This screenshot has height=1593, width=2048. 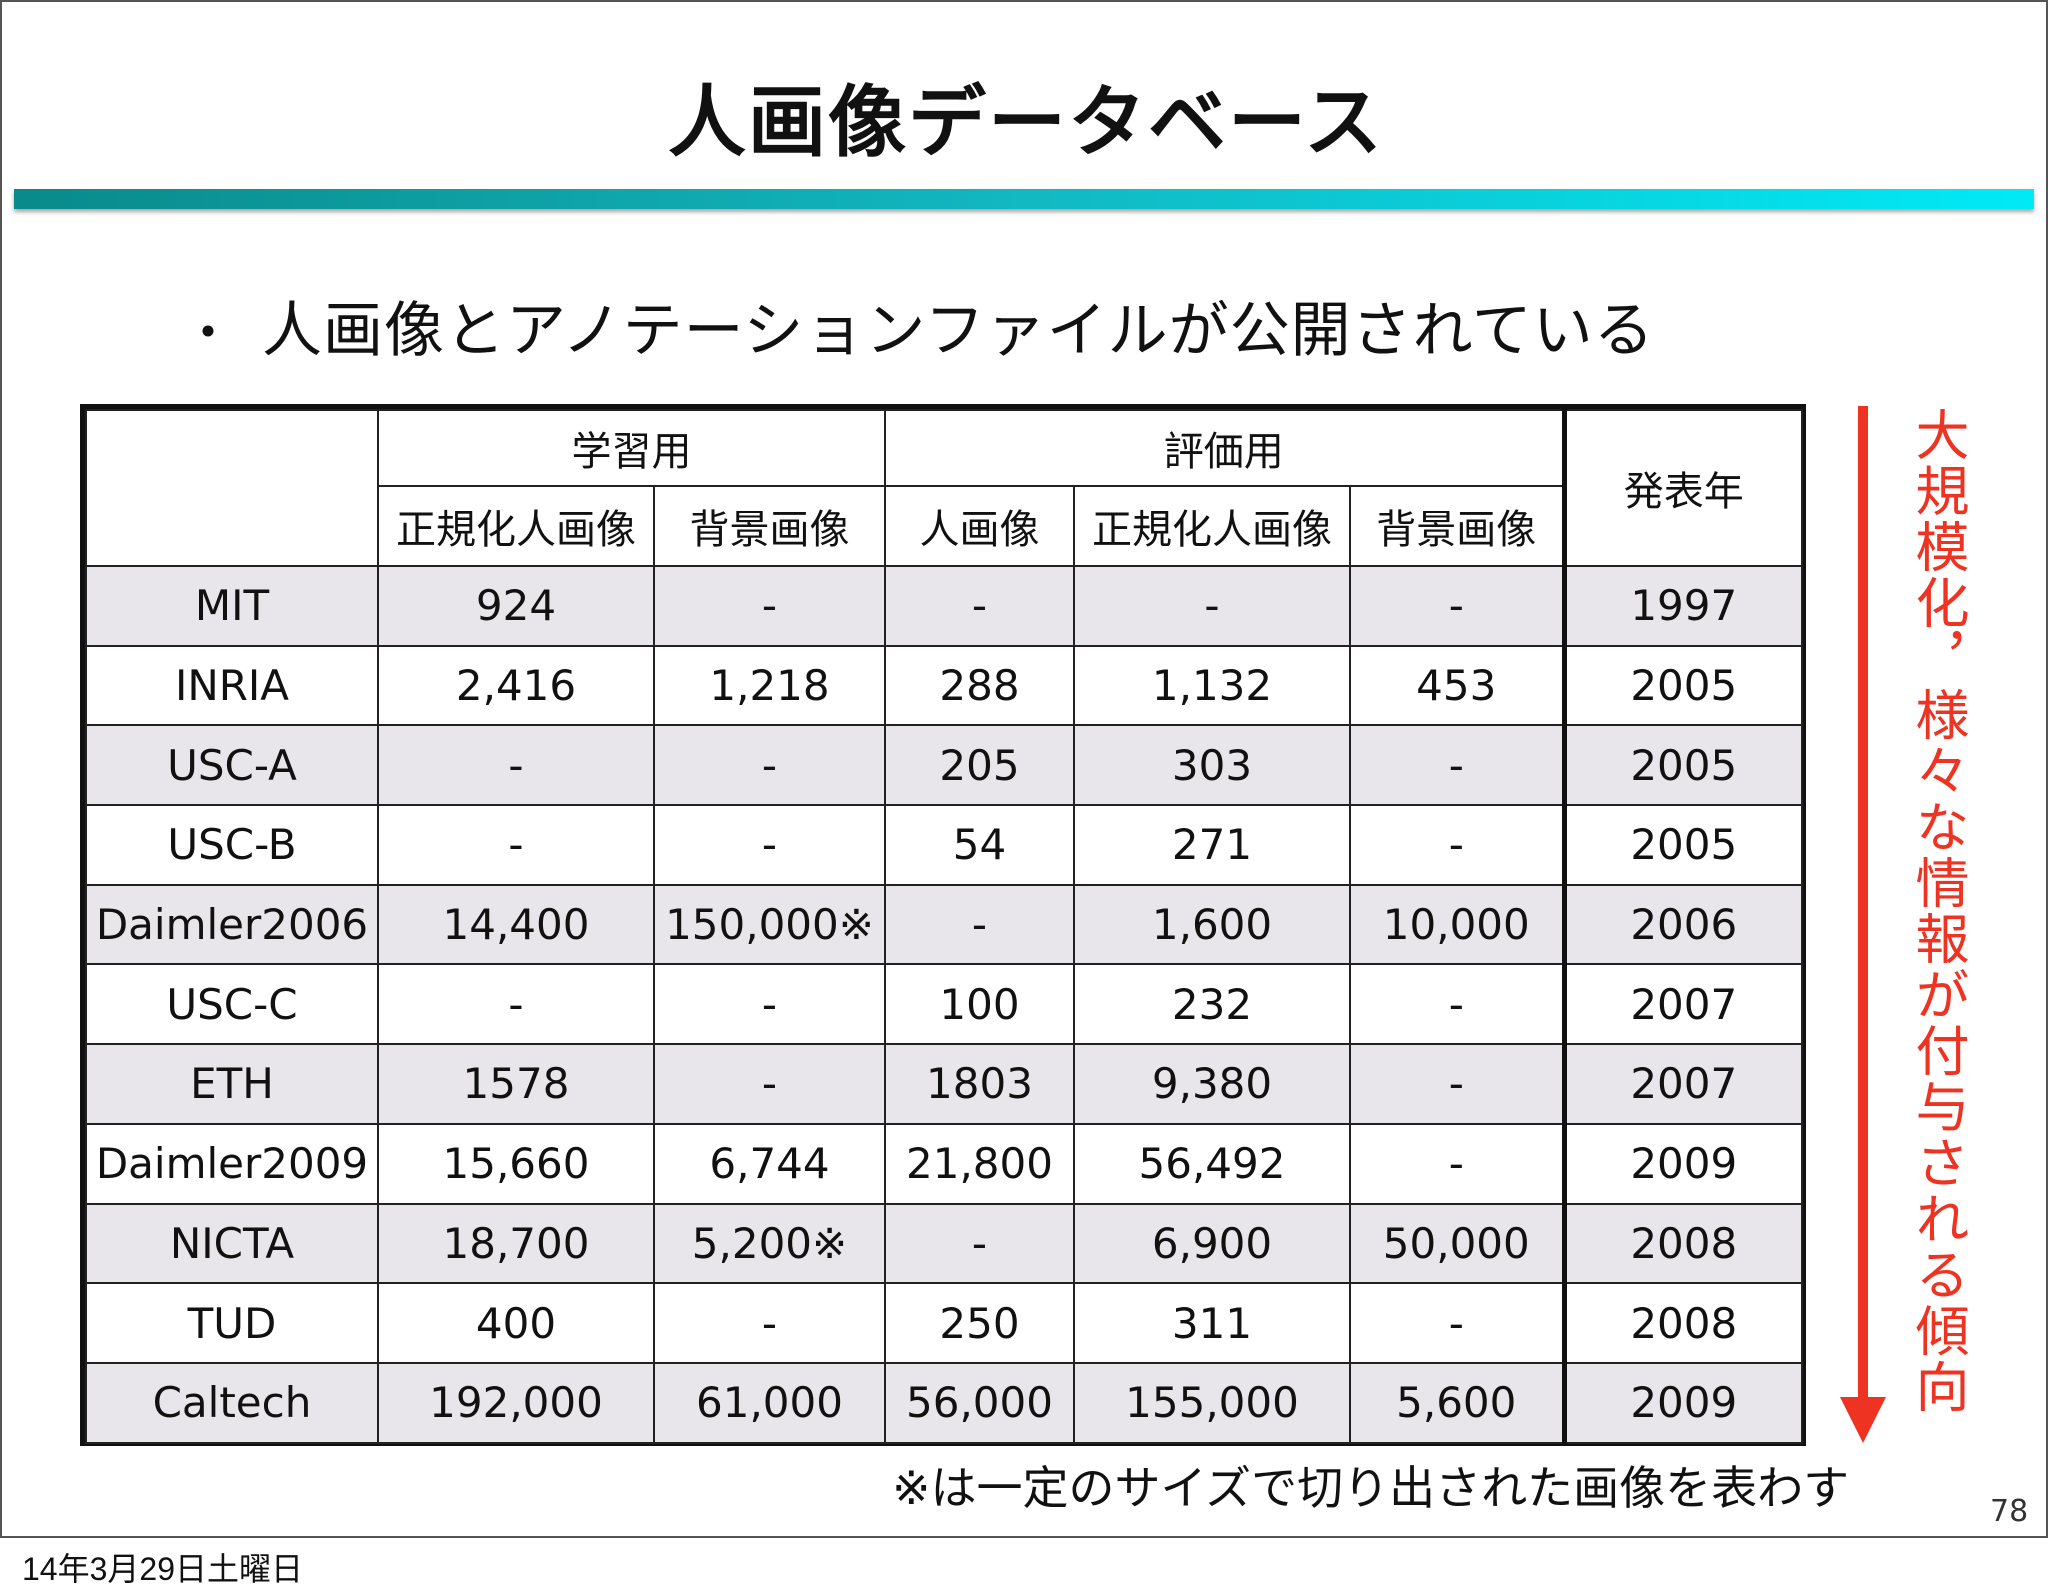 What do you see at coordinates (1224, 448) in the screenshot?
I see `header-eval: 評価用` at bounding box center [1224, 448].